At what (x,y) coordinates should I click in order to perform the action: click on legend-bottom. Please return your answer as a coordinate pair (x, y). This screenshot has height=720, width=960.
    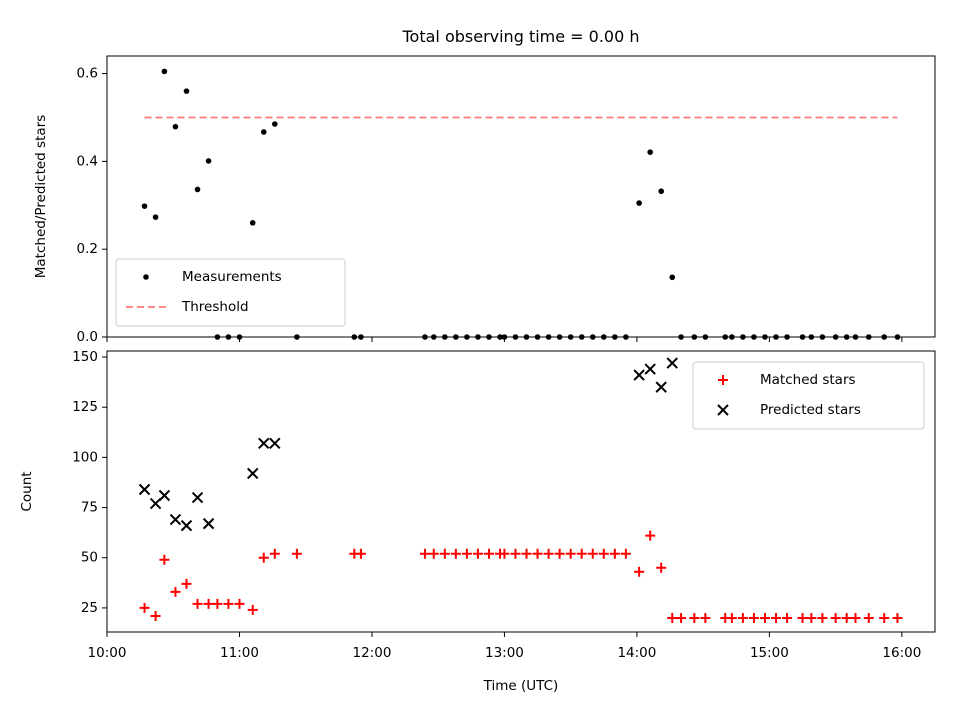
    Looking at the image, I should click on (808, 395).